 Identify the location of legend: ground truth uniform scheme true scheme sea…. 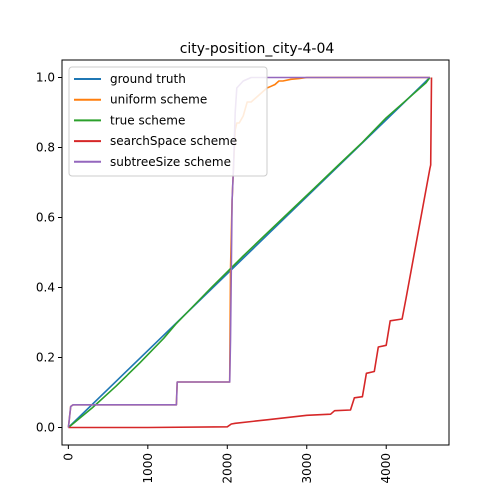
(168, 121).